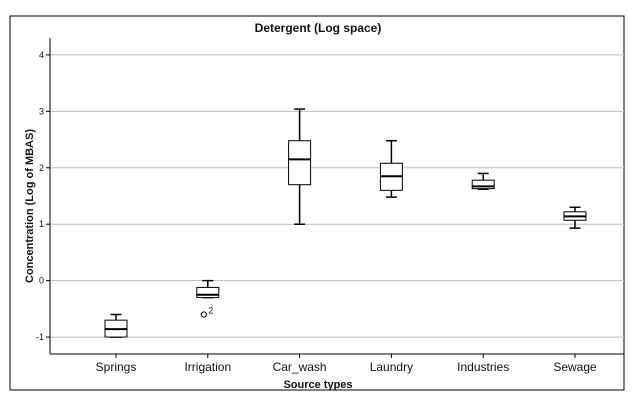  I want to click on y-tick-label: 4, so click(41, 55).